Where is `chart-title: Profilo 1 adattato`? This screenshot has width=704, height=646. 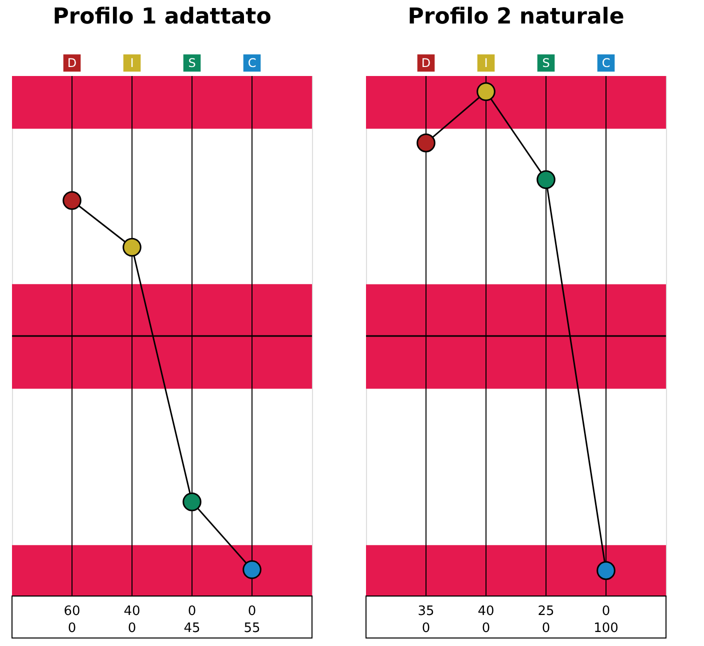
chart-title: Profilo 1 adattato is located at coordinates (162, 17).